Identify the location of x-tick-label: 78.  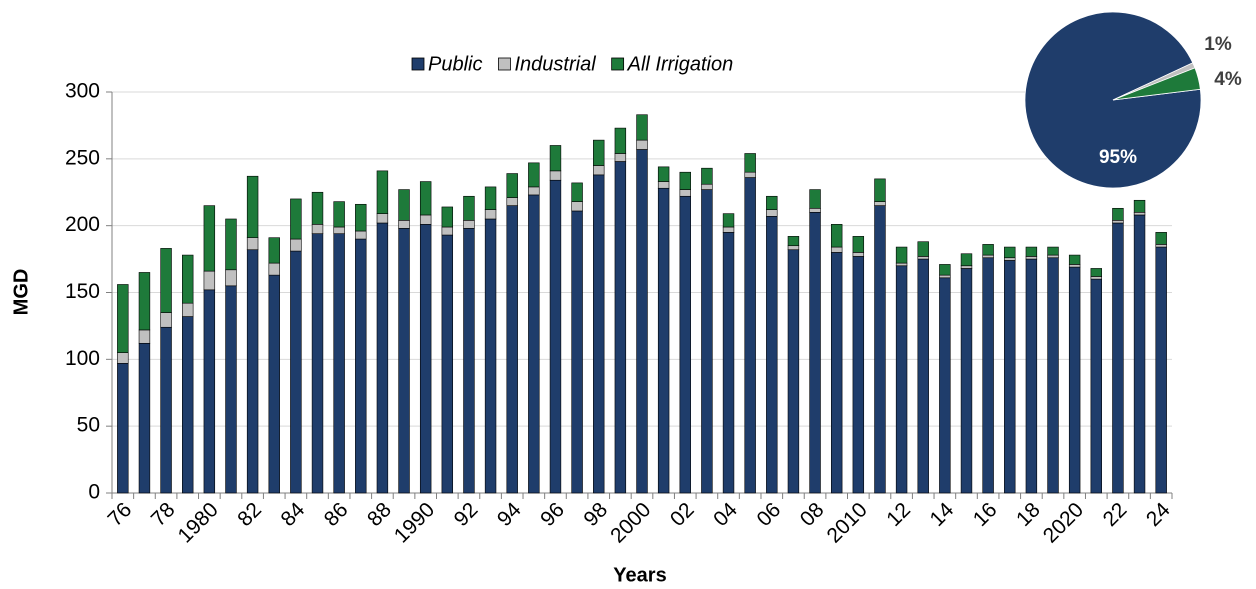
(163, 514).